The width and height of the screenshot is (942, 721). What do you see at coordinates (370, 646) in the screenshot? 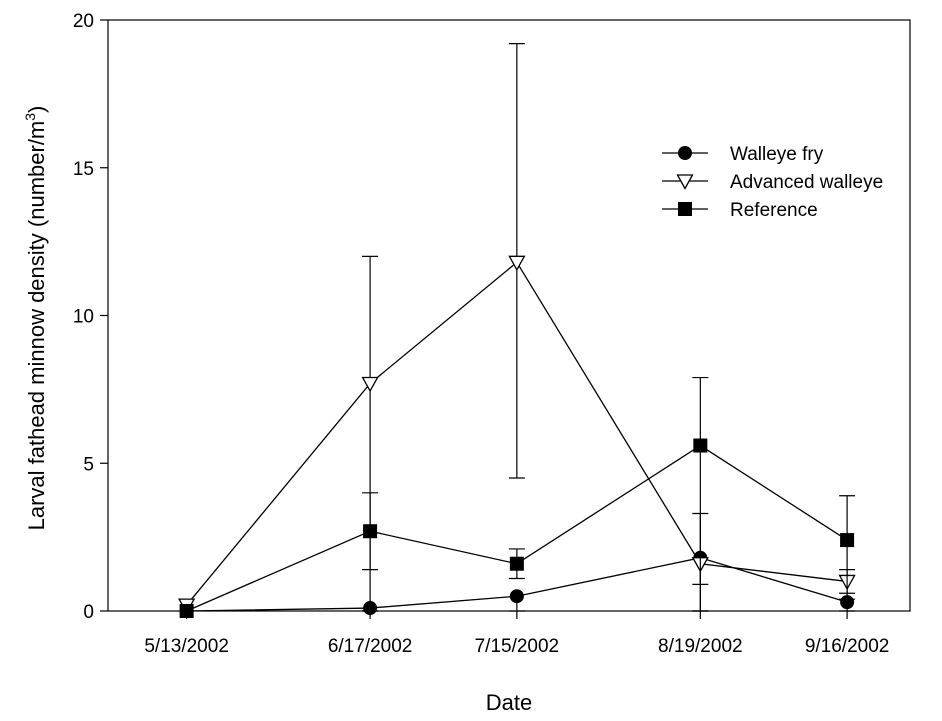
I see `x-tick-label: 6/17/2002` at bounding box center [370, 646].